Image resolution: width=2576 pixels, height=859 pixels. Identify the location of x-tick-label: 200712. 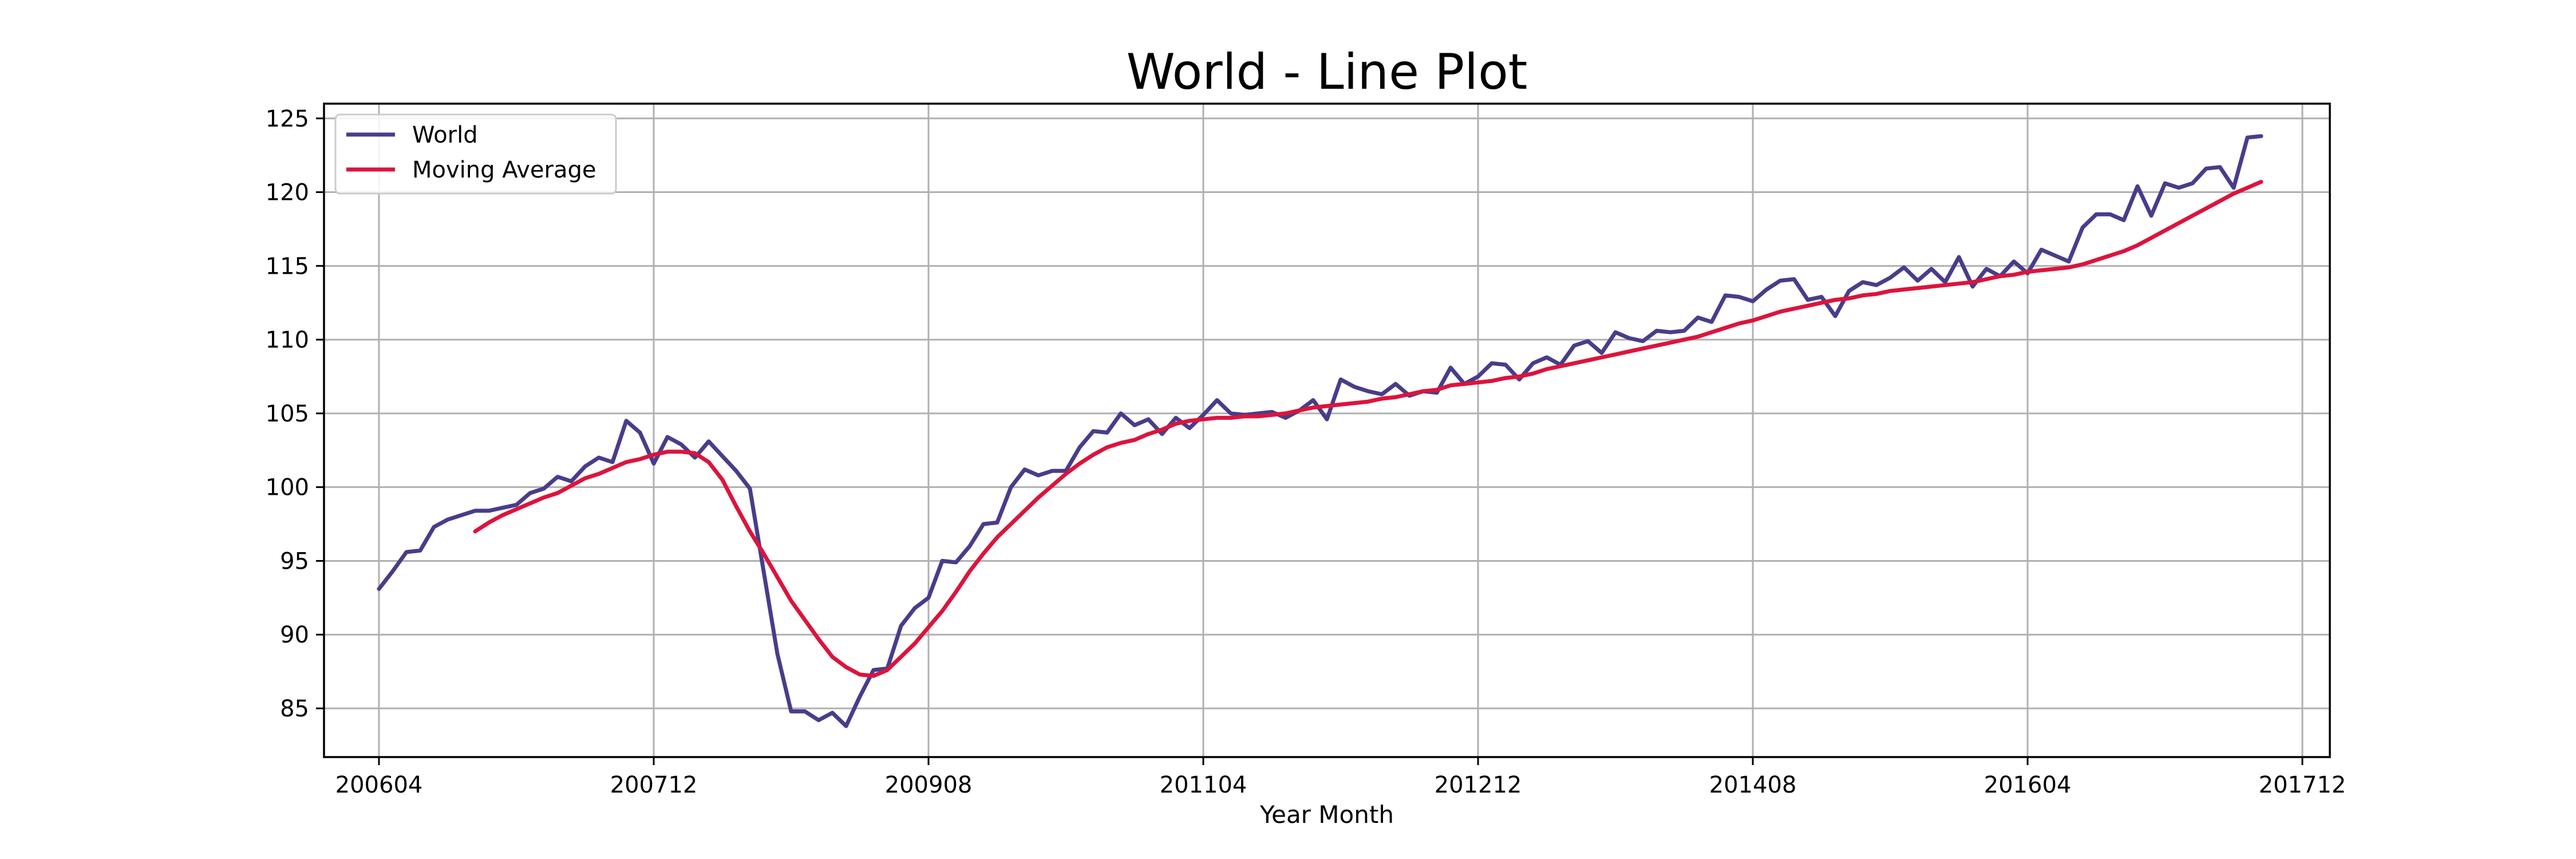
(654, 785).